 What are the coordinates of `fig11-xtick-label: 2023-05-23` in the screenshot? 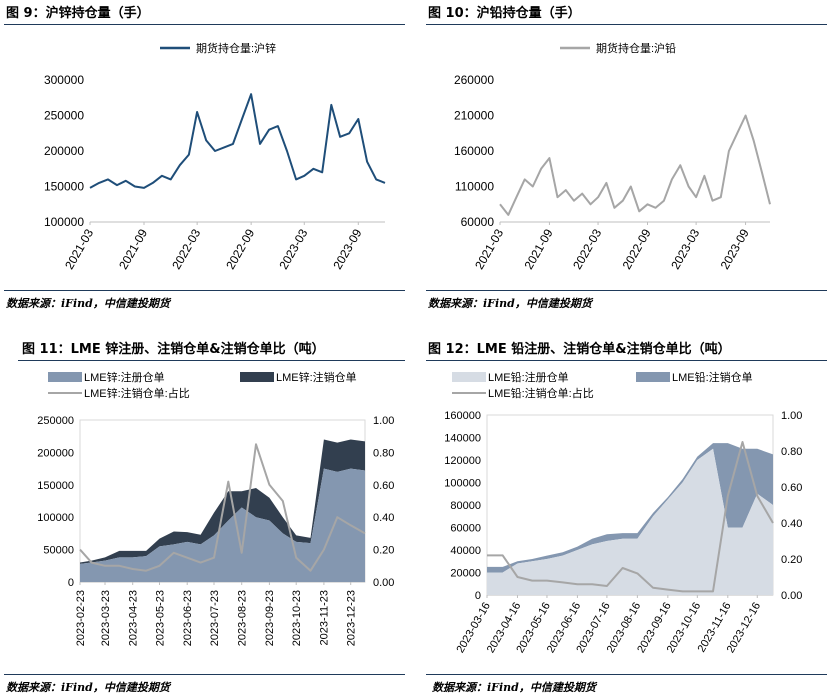 It's located at (160, 618).